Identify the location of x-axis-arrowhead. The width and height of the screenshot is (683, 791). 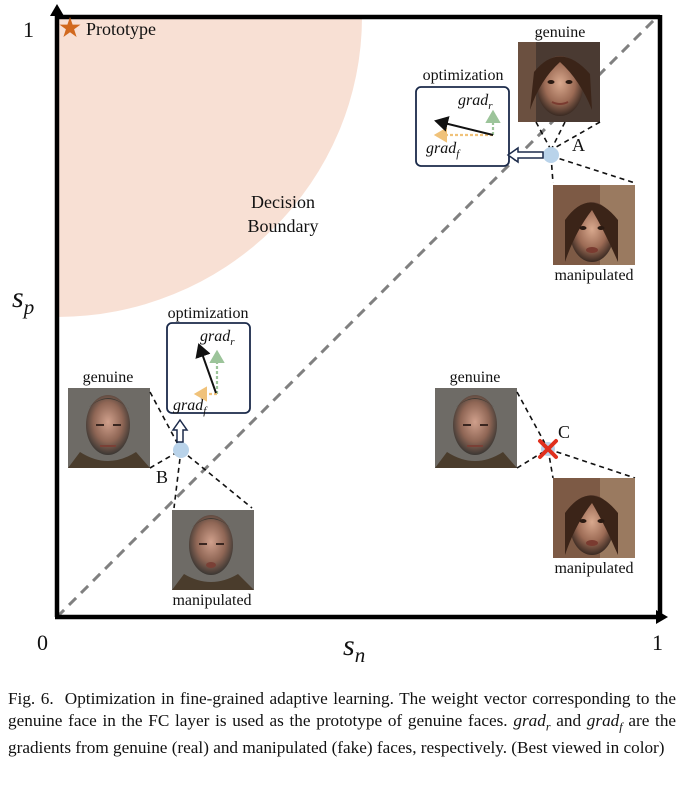
(662, 617).